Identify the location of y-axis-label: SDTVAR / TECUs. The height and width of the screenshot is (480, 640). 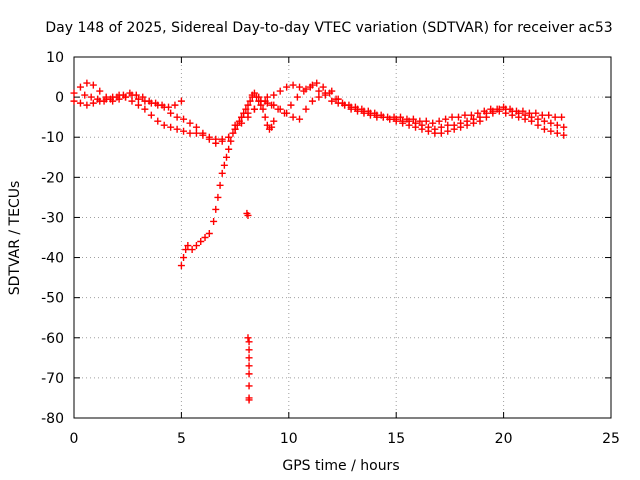
(15, 238).